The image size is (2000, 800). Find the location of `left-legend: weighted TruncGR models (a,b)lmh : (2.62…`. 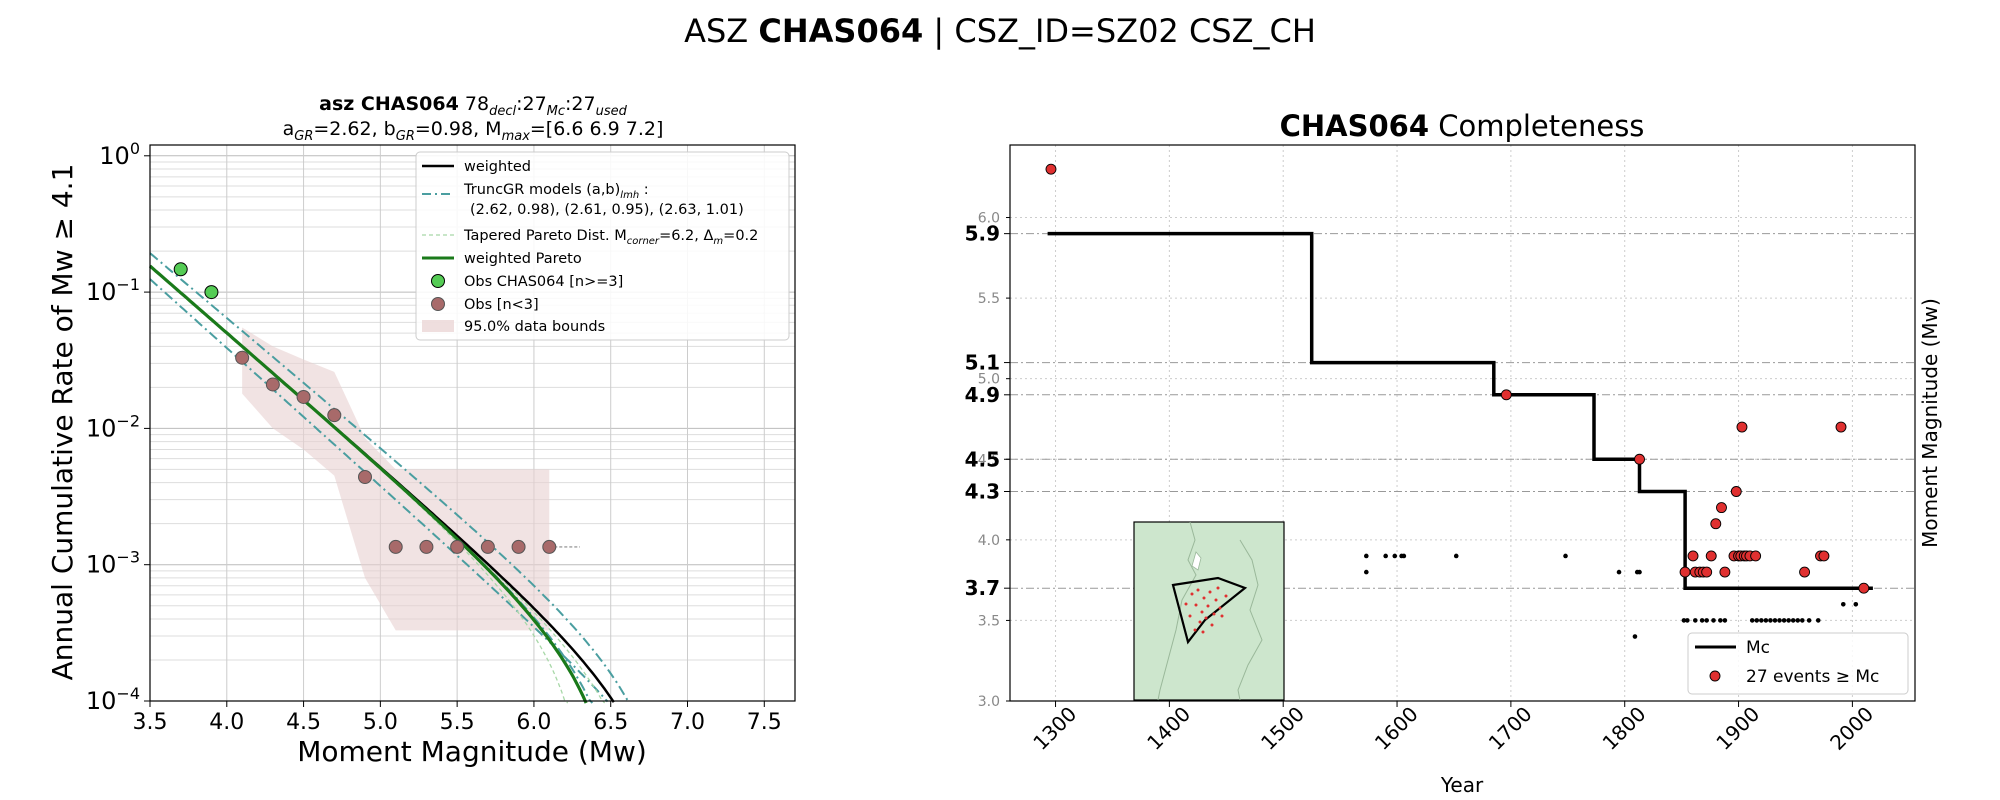

left-legend: weighted TruncGR models (a,b)lmh : (2.62… is located at coordinates (602, 246).